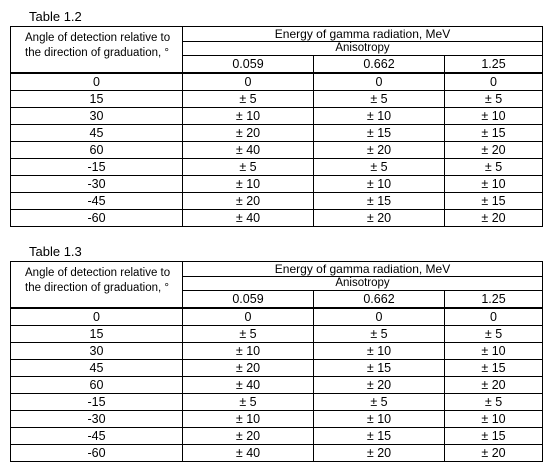 Image resolution: width=548 pixels, height=472 pixels. I want to click on table-caption: Table 1.3, so click(55, 251).